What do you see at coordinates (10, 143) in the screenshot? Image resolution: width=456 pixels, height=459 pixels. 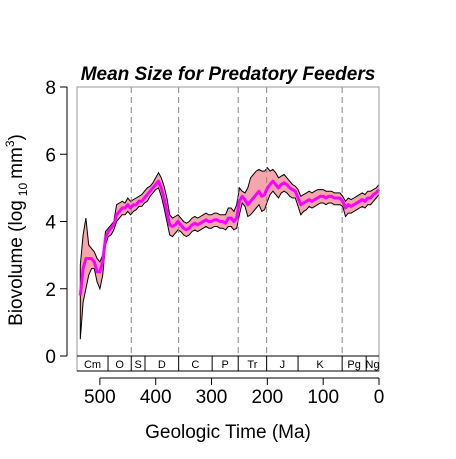 I see `y-axis-label-superscript: 3` at bounding box center [10, 143].